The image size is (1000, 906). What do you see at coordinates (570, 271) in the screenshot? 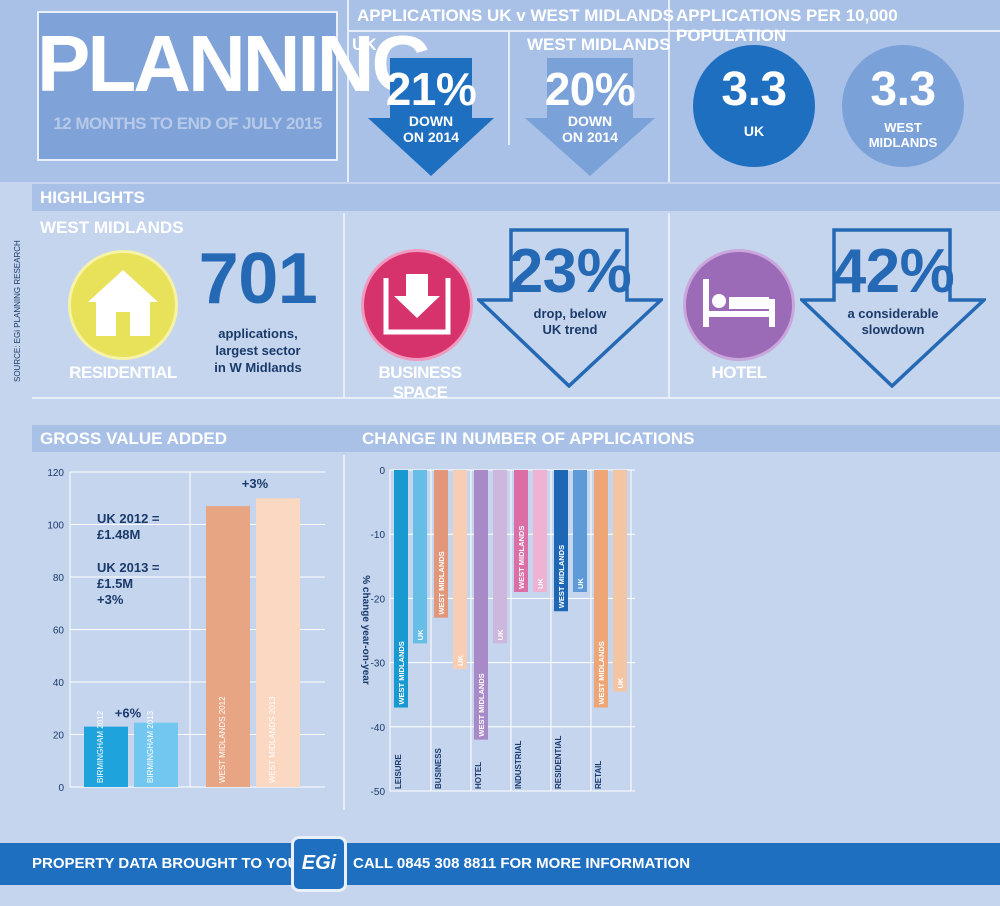
I see `business-value: 23%` at bounding box center [570, 271].